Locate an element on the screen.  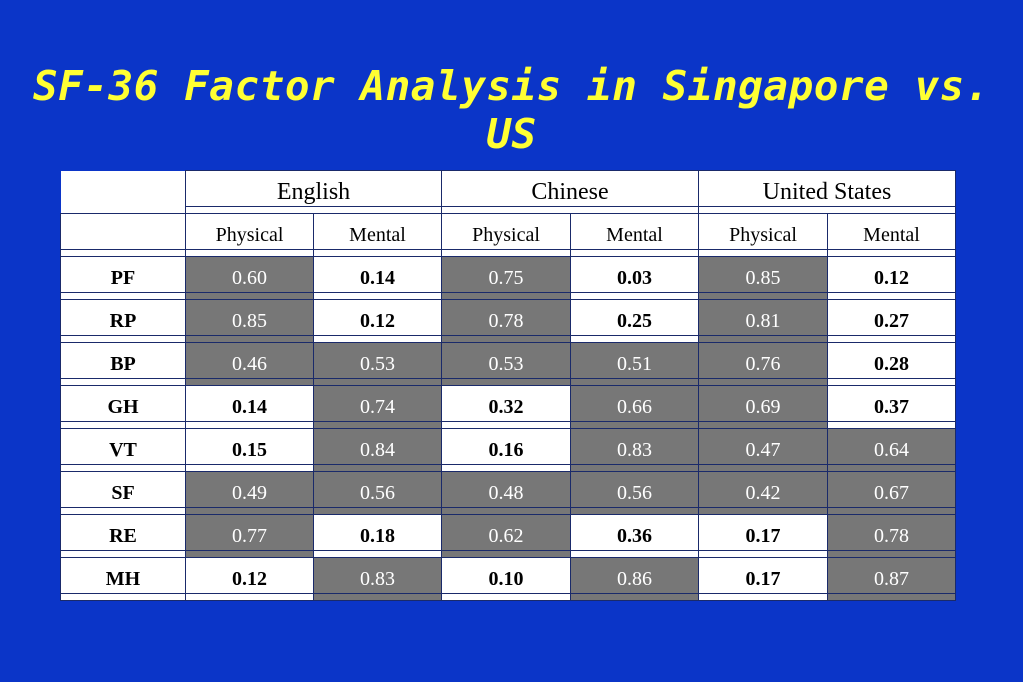
loading-cell: 0.62 is located at coordinates (506, 536).